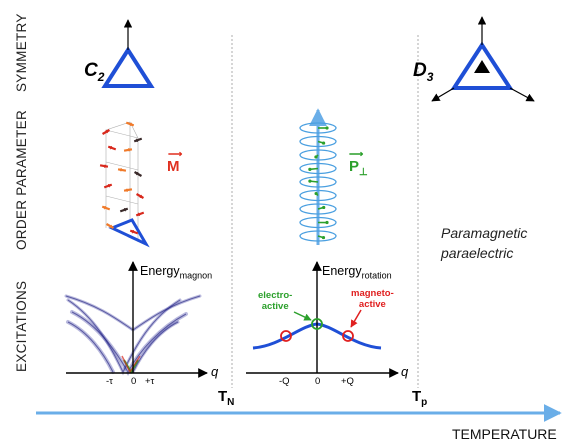 The height and width of the screenshot is (446, 583). Describe the element at coordinates (131, 364) in the screenshot. I see `magnon-red-mode` at that location.